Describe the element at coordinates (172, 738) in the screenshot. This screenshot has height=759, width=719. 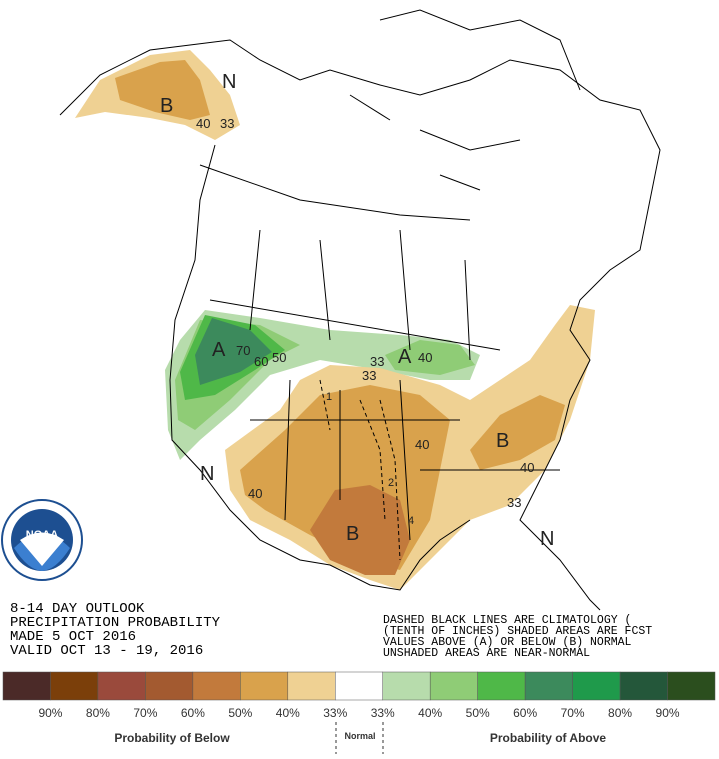
I see `legend-below: Probability of Below` at that location.